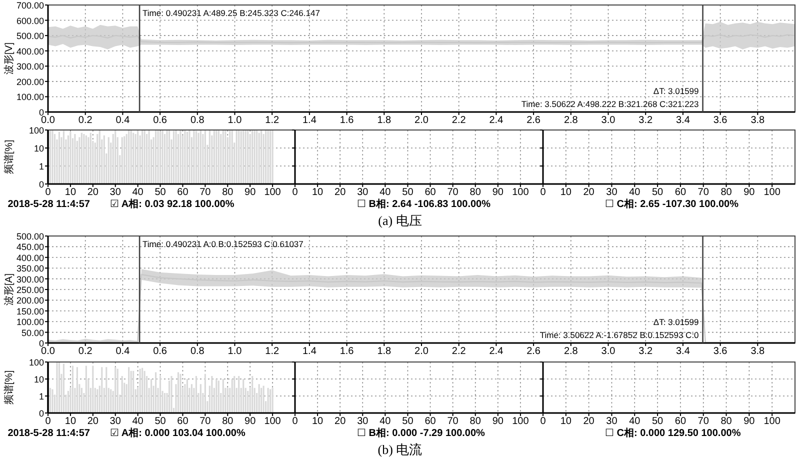 This screenshot has width=800, height=464. What do you see at coordinates (172, 204) in the screenshot?
I see `text: ☑ A相: 0.03 92.18 100.00%` at bounding box center [172, 204].